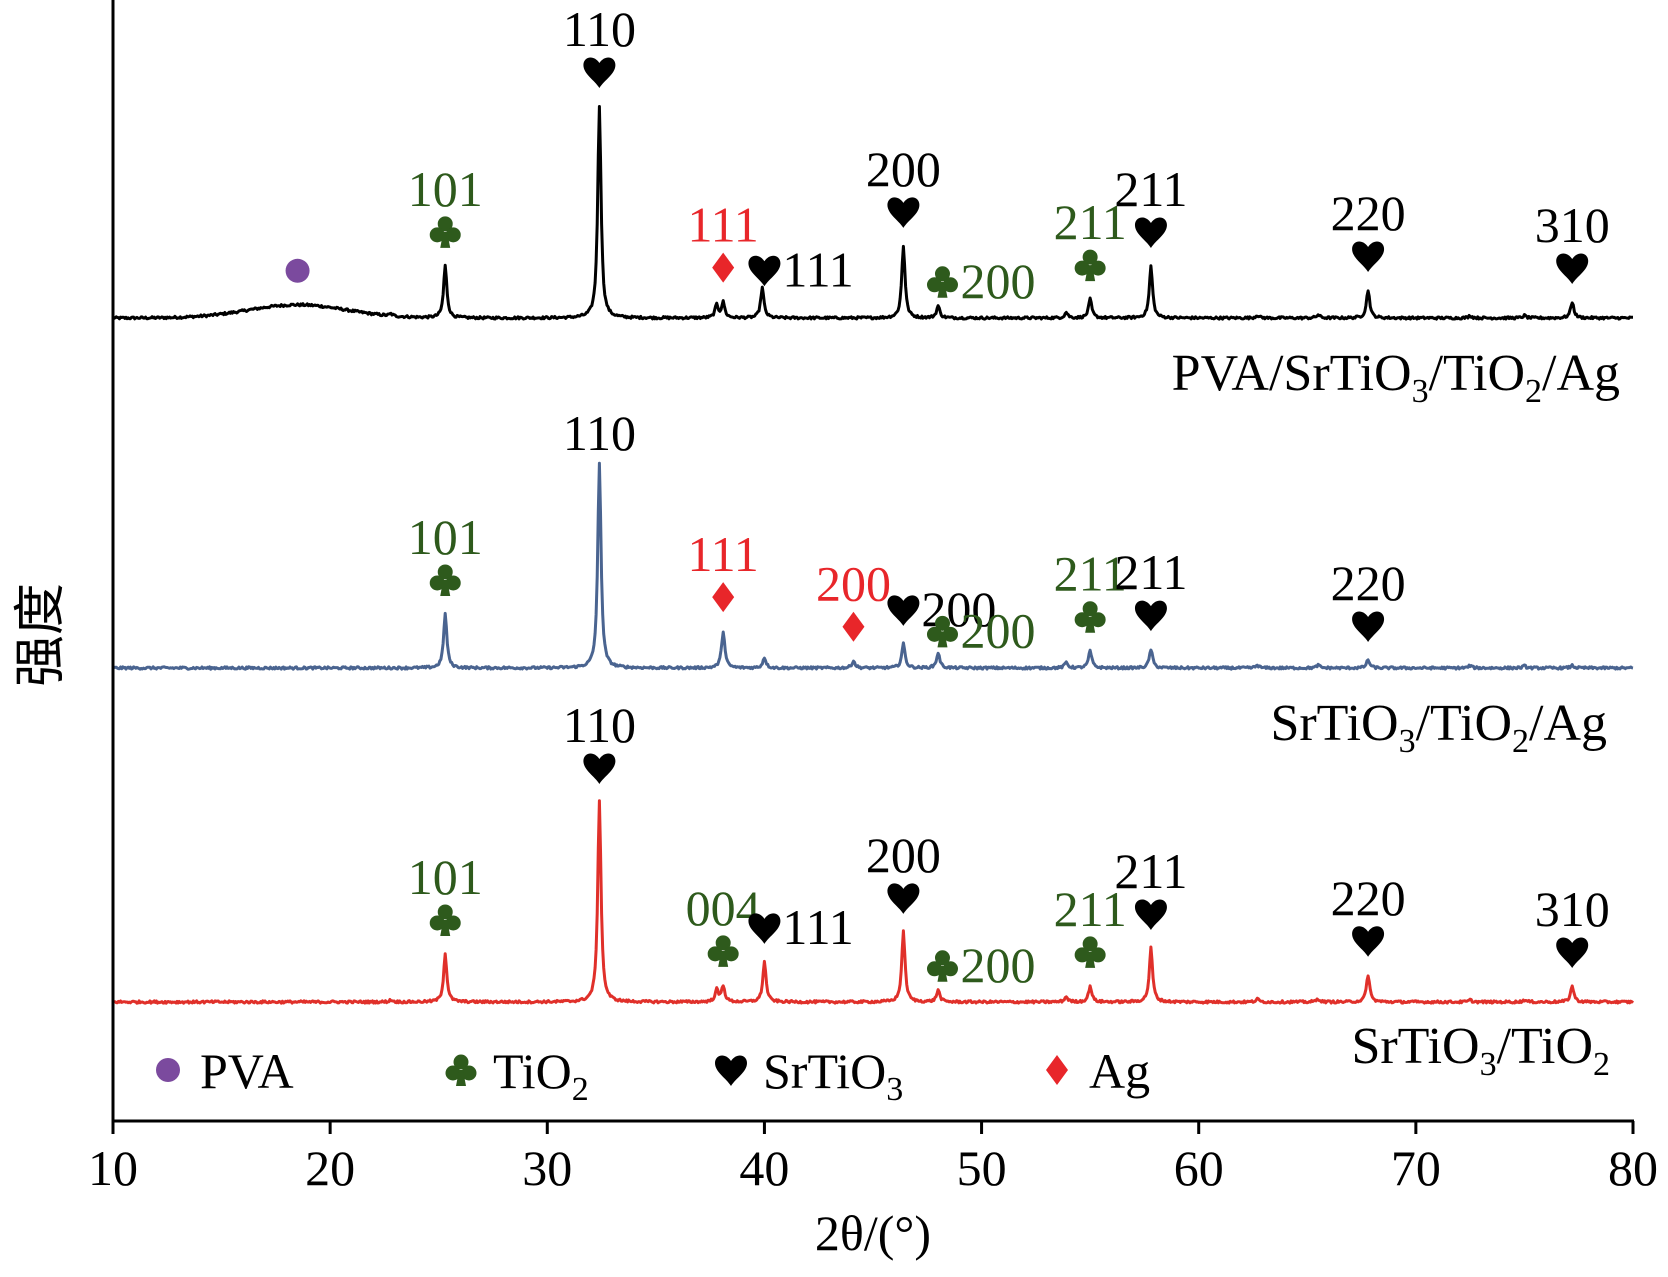  What do you see at coordinates (817, 269) in the screenshot?
I see `peak-label-s1-4: 111` at bounding box center [817, 269].